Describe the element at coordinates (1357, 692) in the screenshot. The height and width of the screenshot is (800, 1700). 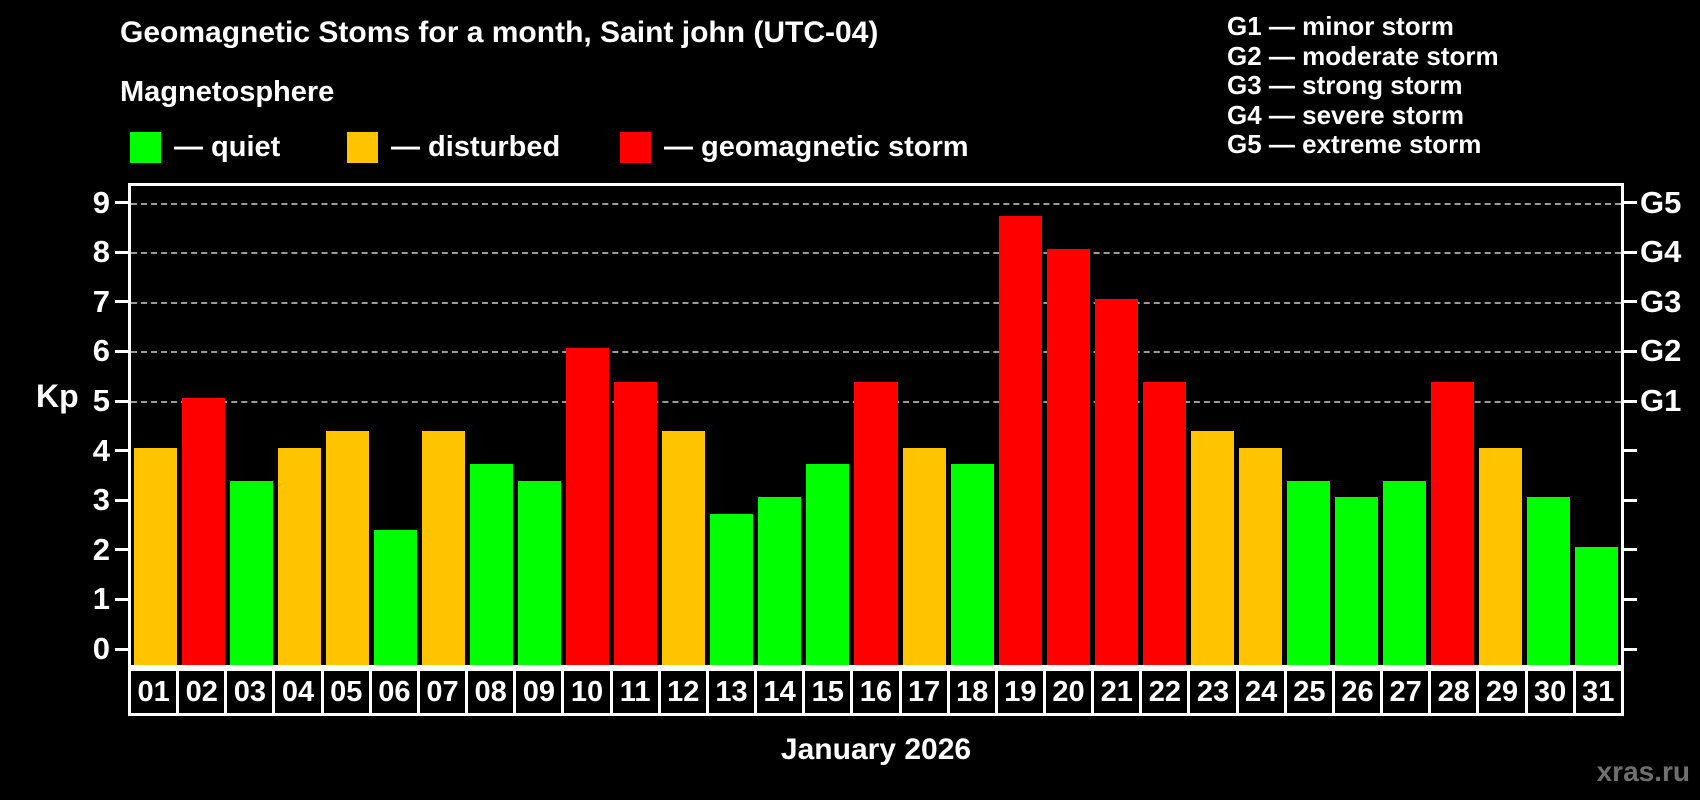
I see `day-label-26: 26` at that location.